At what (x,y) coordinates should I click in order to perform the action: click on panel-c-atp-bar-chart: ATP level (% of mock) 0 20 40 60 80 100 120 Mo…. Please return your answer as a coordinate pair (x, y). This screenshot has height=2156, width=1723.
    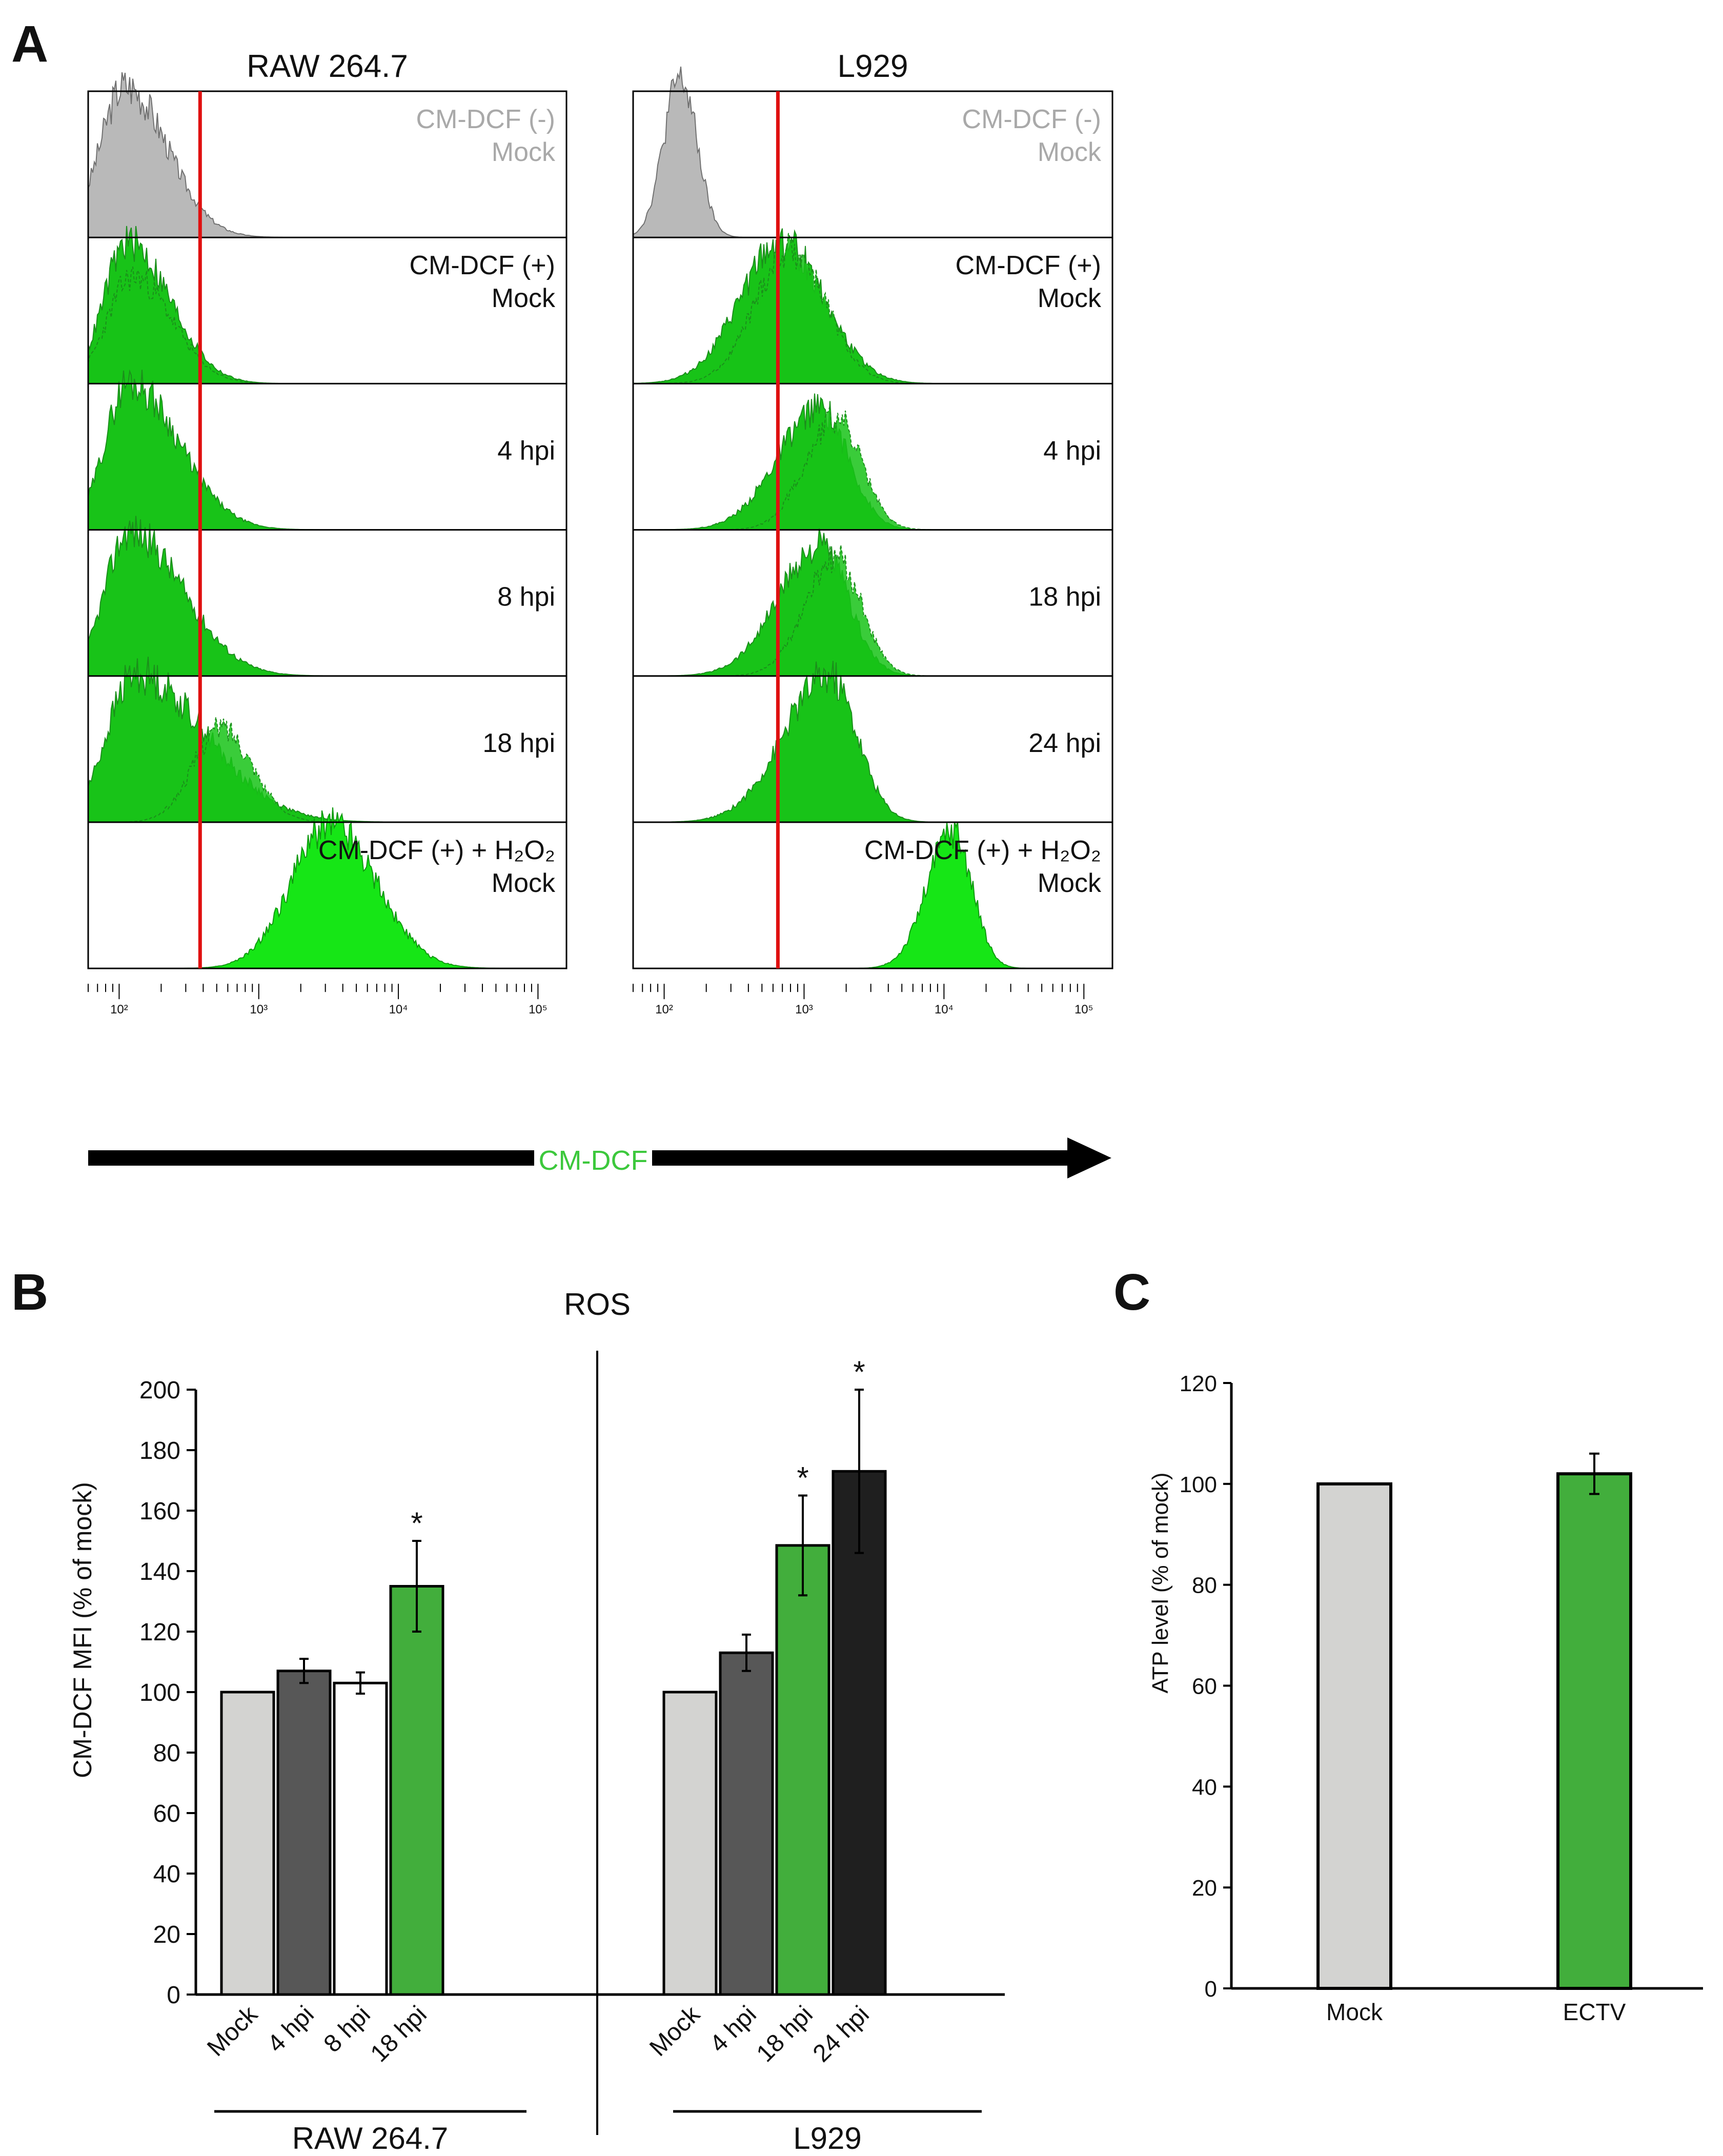
    Looking at the image, I should click on (1426, 1698).